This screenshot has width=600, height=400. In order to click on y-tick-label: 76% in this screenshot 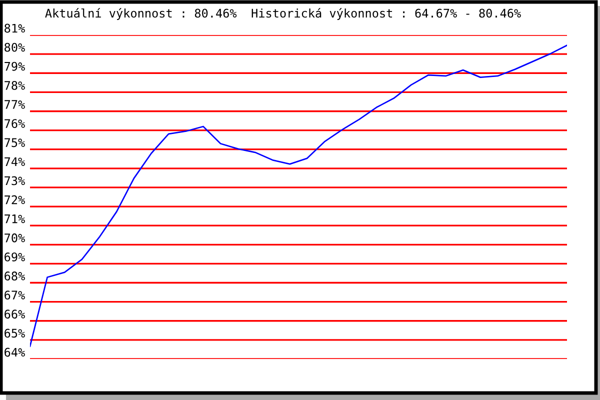, I will do `click(14, 123)`.